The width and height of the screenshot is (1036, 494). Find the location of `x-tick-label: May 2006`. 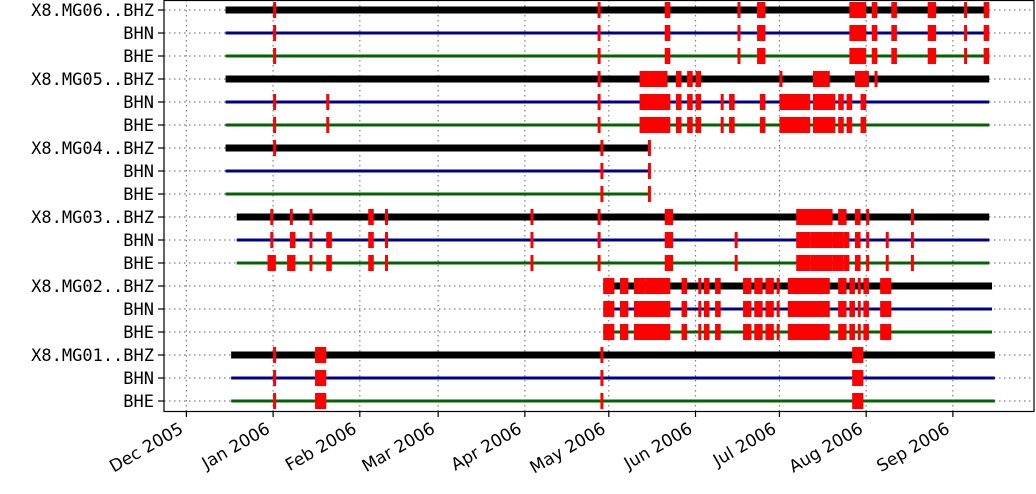

x-tick-label: May 2006 is located at coordinates (568, 448).